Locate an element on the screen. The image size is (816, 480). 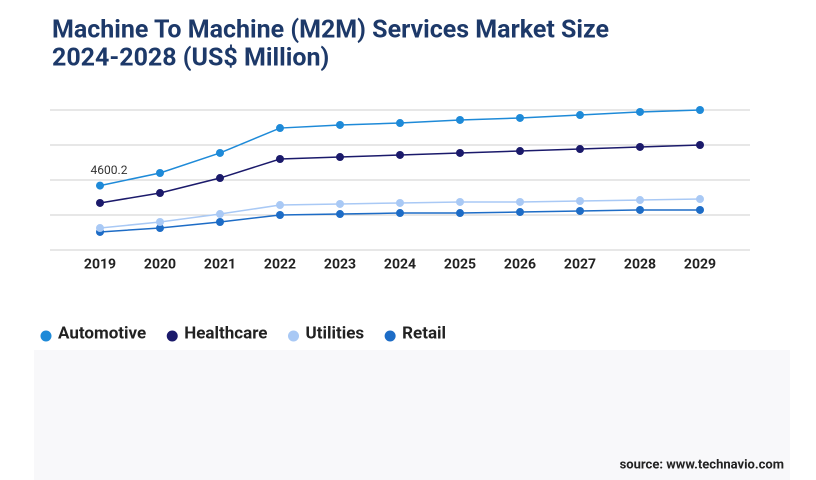
source: source: www.technavio.com is located at coordinates (702, 464).